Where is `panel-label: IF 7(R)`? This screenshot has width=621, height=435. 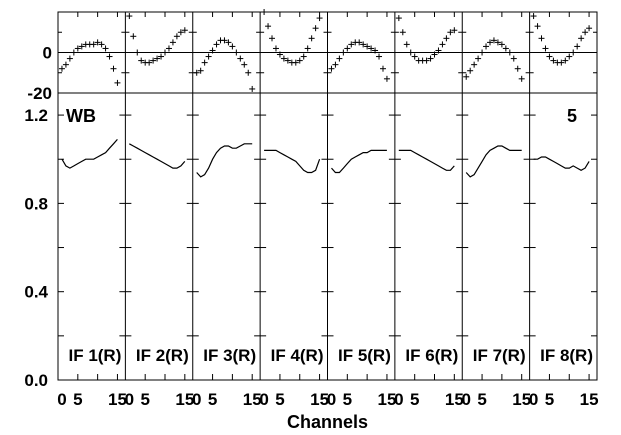
panel-label: IF 7(R) is located at coordinates (499, 355).